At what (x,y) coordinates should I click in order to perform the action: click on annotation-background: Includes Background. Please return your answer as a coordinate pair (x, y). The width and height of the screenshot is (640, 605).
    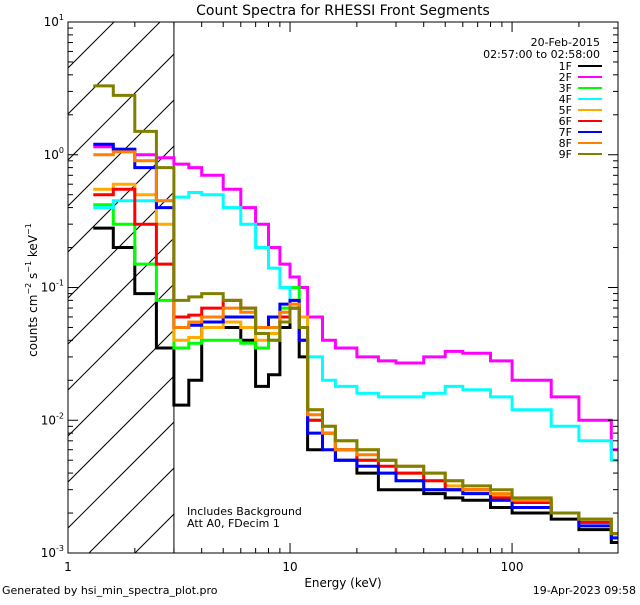
    Looking at the image, I should click on (244, 511).